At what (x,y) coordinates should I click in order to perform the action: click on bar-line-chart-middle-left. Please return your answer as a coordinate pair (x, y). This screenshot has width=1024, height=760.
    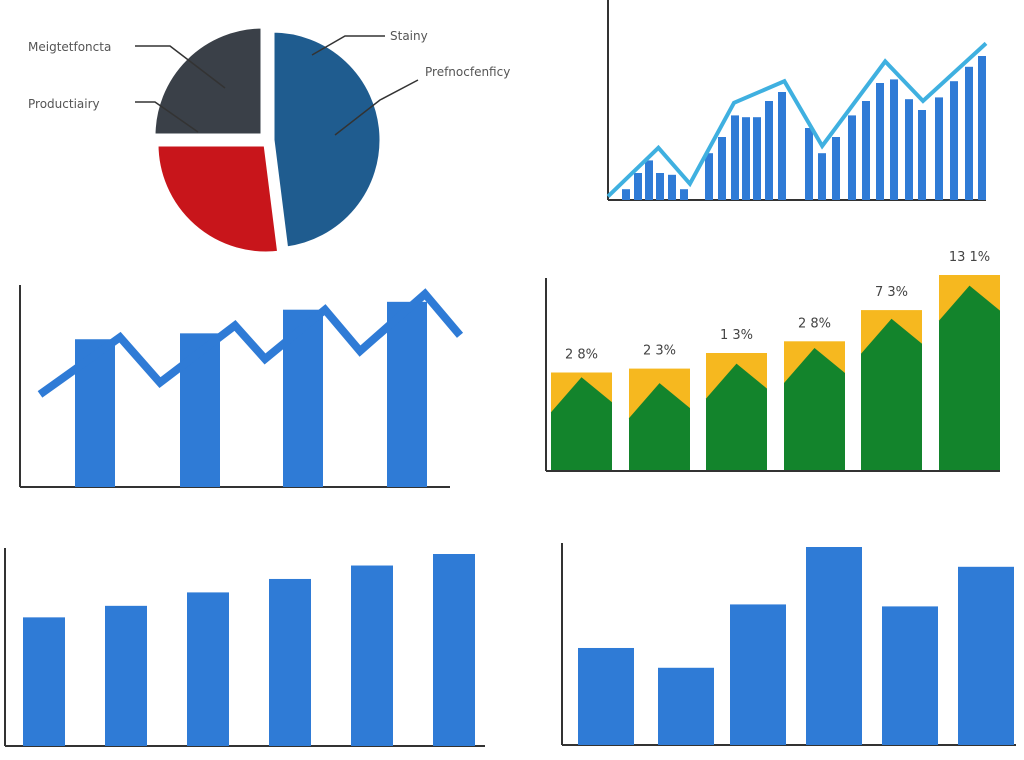
    Looking at the image, I should click on (241, 386).